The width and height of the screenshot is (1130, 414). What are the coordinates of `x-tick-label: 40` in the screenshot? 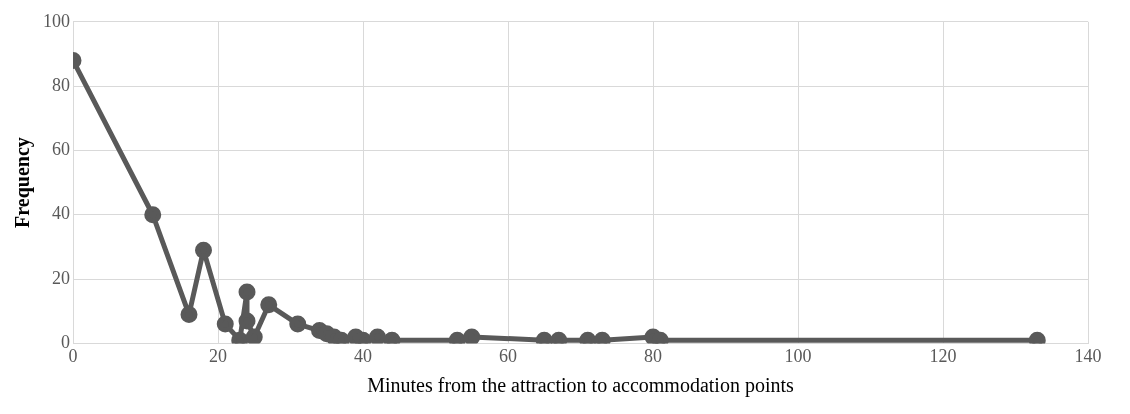 It's located at (363, 355).